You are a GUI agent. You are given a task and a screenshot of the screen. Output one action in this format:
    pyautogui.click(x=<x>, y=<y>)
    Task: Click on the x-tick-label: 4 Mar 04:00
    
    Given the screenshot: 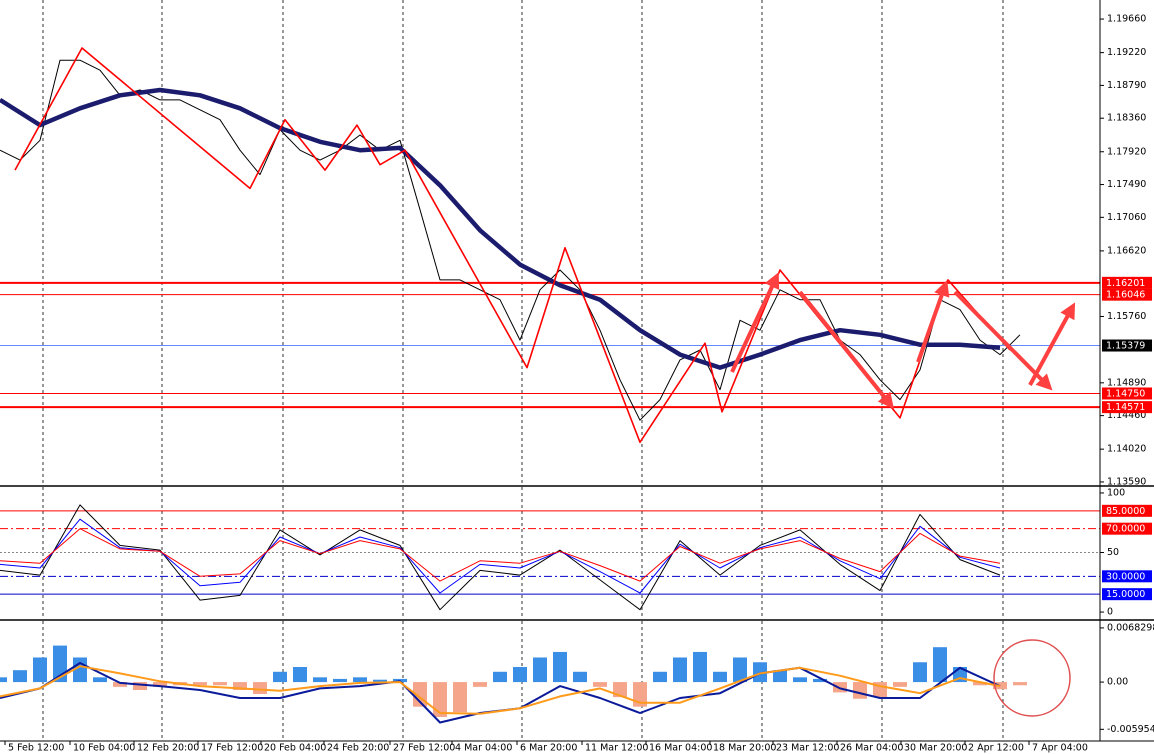 What is the action you would take?
    pyautogui.click(x=483, y=748)
    